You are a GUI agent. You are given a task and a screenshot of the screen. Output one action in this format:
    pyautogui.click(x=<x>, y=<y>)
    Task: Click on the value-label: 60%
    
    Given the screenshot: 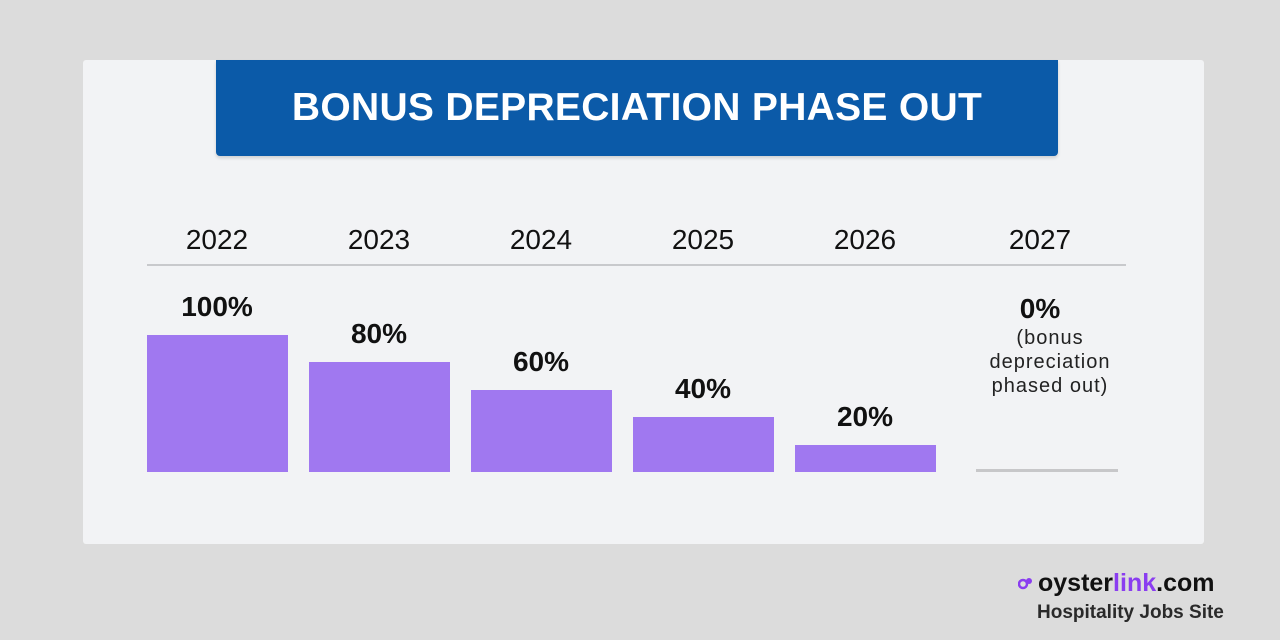 What is the action you would take?
    pyautogui.click(x=541, y=361)
    